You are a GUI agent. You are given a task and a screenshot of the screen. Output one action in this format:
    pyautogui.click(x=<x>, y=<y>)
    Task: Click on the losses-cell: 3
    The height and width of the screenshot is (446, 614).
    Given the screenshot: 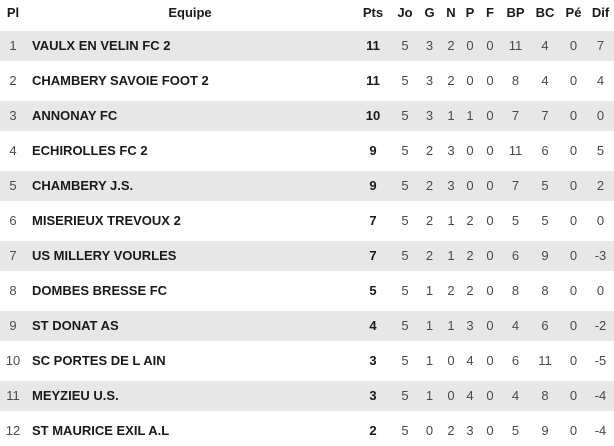 What is the action you would take?
    pyautogui.click(x=470, y=430)
    